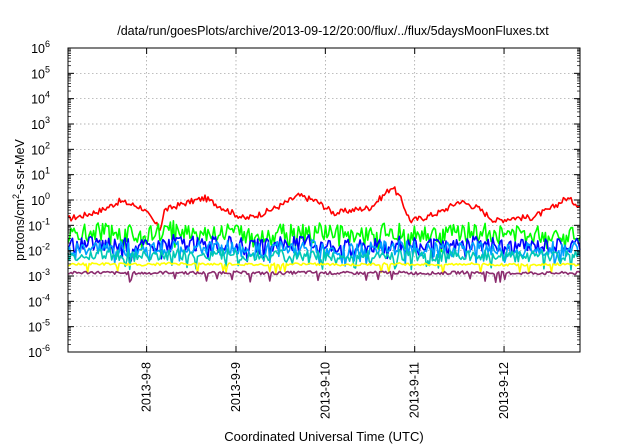  Describe the element at coordinates (46, 297) in the screenshot. I see `y-tick-label-exponent: -4` at that location.